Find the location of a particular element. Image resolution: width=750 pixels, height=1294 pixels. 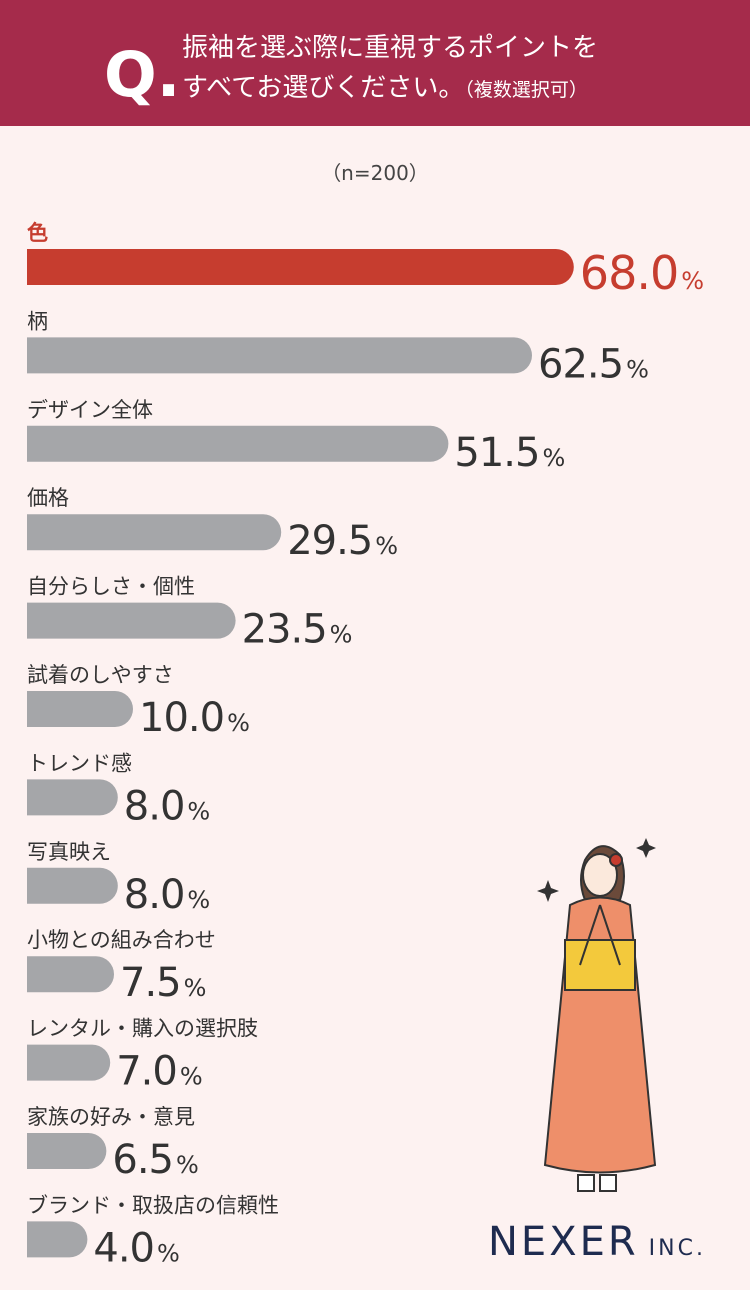

value-label: 23.5% is located at coordinates (297, 630).